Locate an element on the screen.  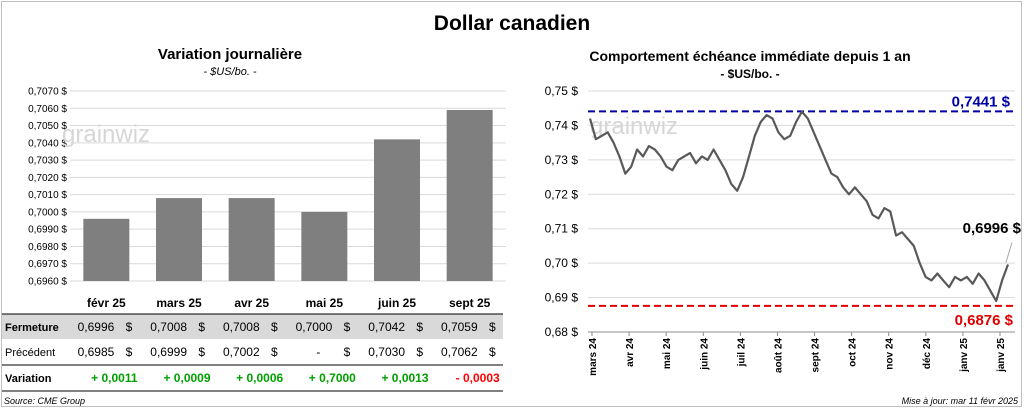
table-row-label: Fermeture is located at coordinates (32, 328).